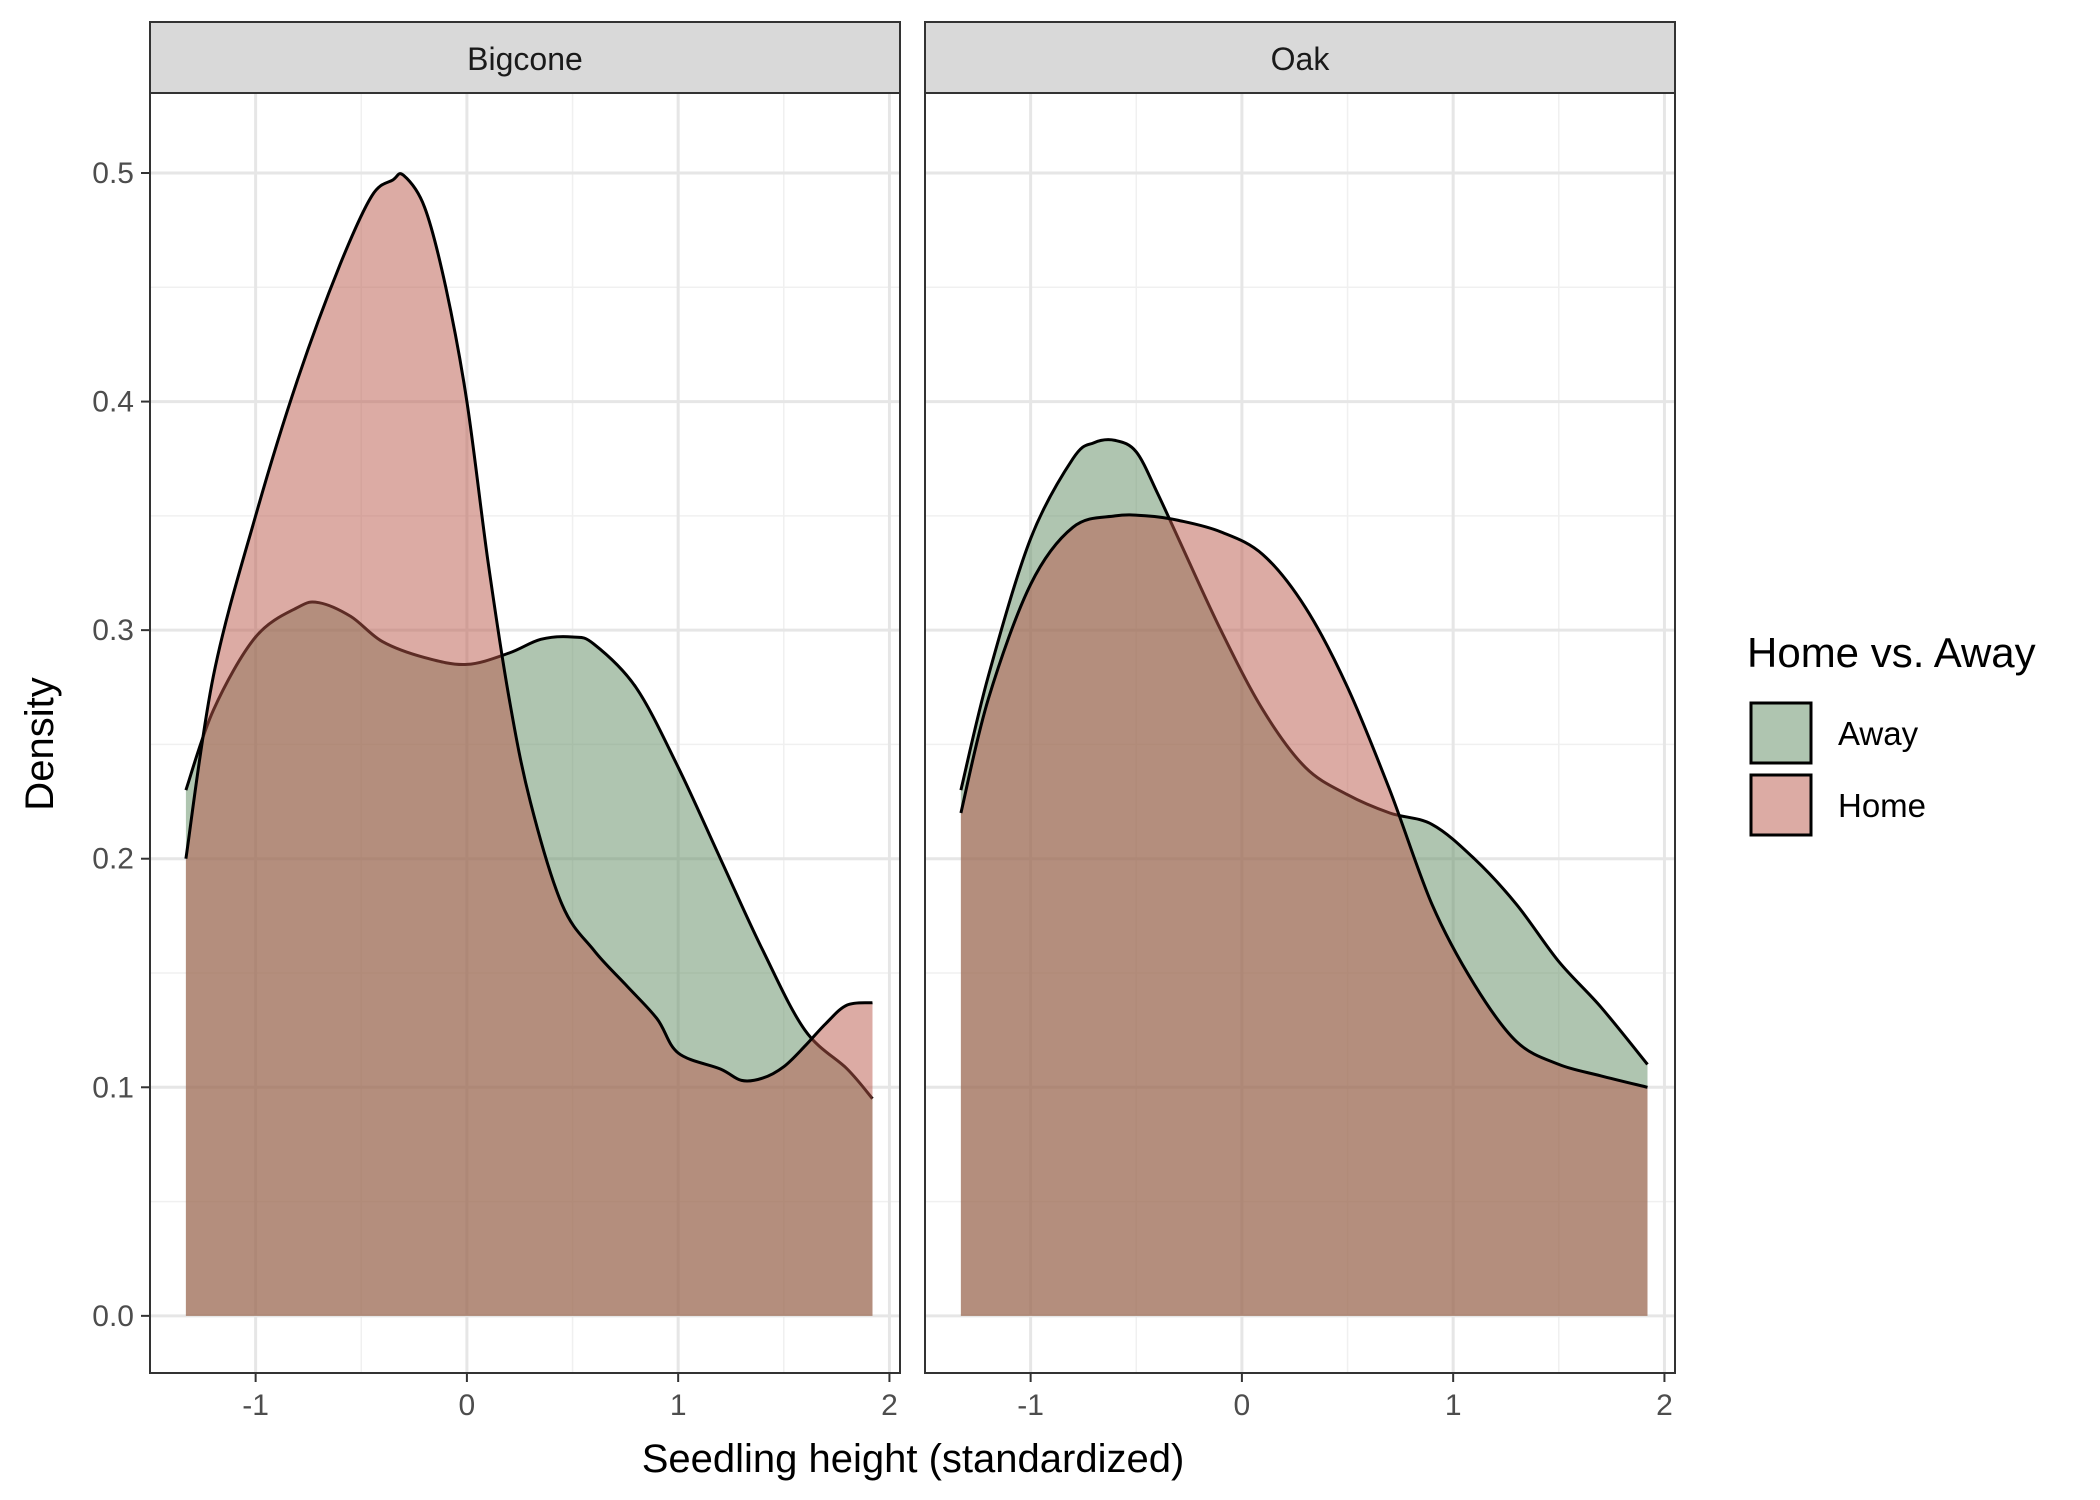 This screenshot has width=2100, height=1500. What do you see at coordinates (113, 1316) in the screenshot?
I see `y-tick-label: 0.0` at bounding box center [113, 1316].